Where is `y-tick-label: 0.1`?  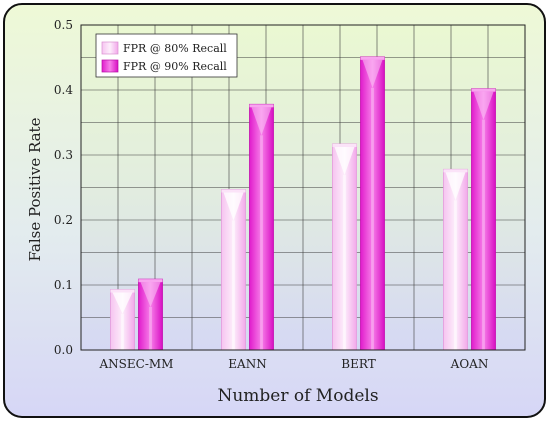
y-tick-label: 0.1 is located at coordinates (63, 285).